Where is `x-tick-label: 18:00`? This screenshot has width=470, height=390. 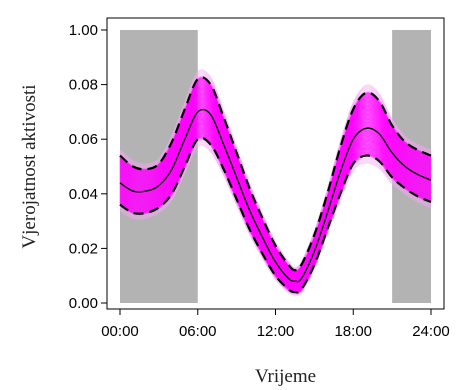
x-tick-label: 18:00 is located at coordinates (353, 331).